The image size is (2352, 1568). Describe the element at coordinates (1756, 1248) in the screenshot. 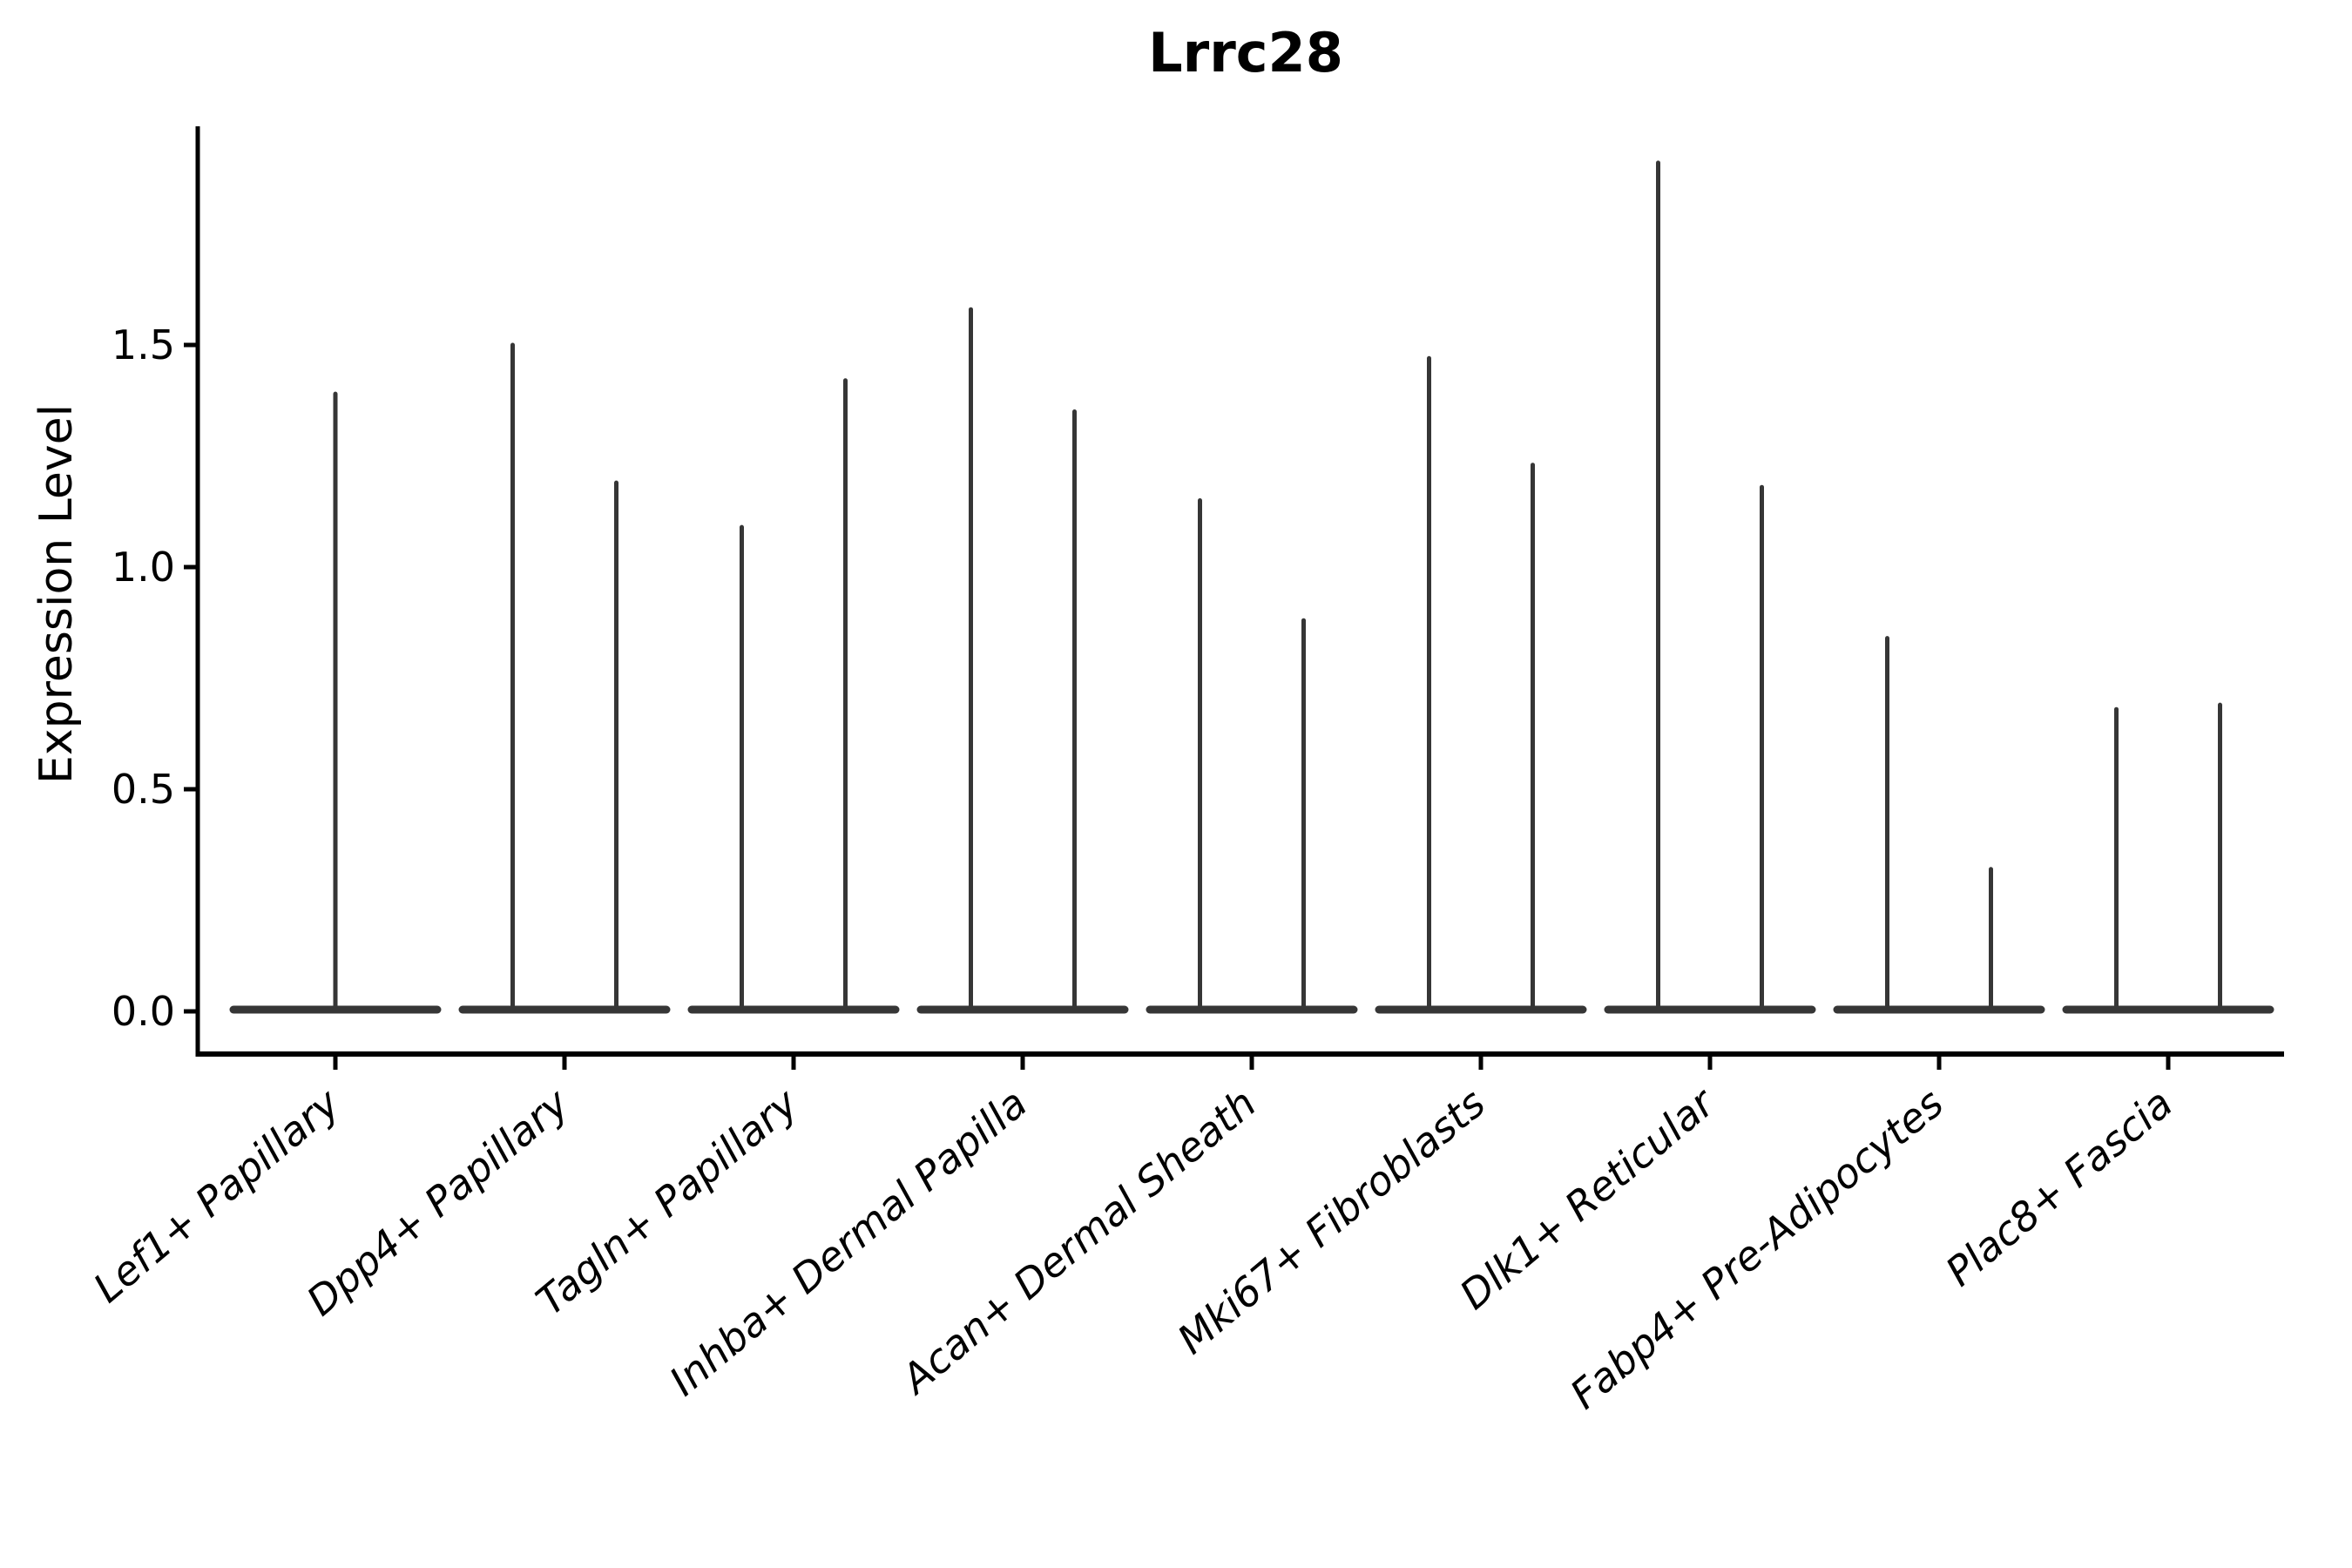

I see `x-tick-label: Fabp4+ Pre-Adipocytes` at that location.